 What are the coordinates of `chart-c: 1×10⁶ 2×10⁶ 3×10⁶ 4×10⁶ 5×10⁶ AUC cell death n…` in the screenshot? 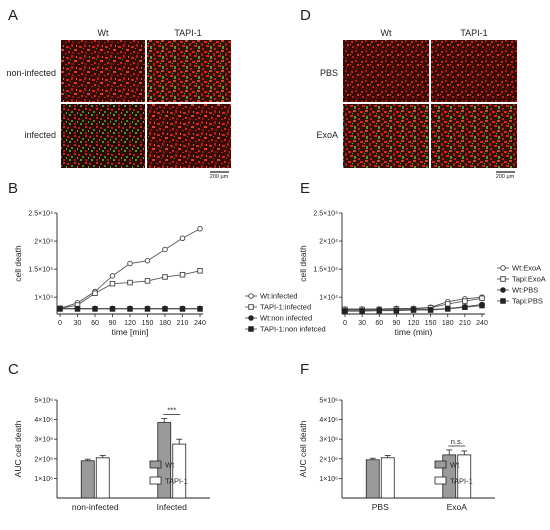 It's located at (111, 455).